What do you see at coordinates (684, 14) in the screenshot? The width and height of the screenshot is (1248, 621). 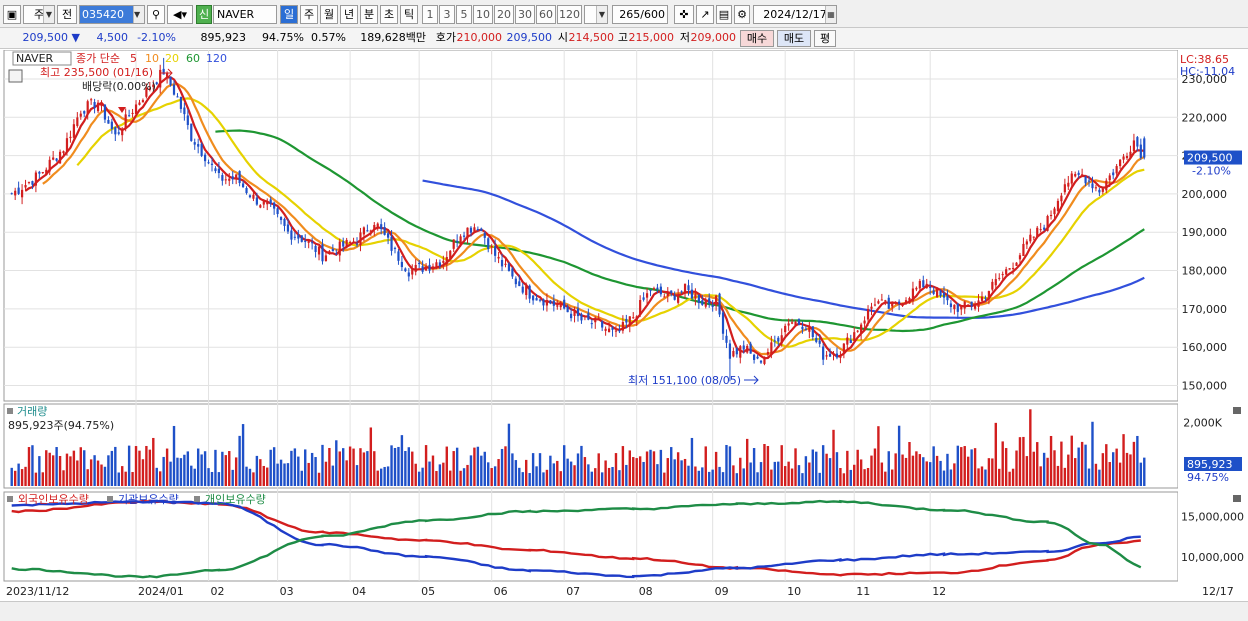 I see `crosshair-icon: ✜` at bounding box center [684, 14].